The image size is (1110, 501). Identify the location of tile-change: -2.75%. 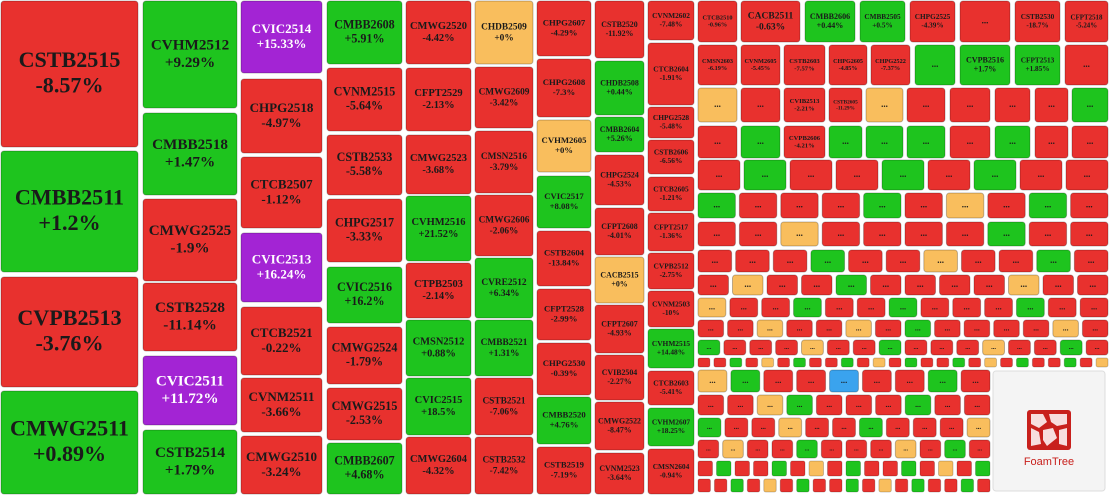
(671, 274).